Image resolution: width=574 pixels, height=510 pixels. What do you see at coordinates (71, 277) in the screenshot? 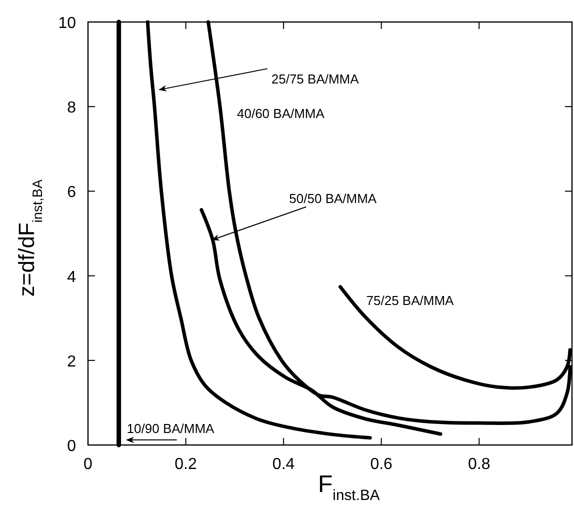
I see `y-tick-label: 4` at bounding box center [71, 277].